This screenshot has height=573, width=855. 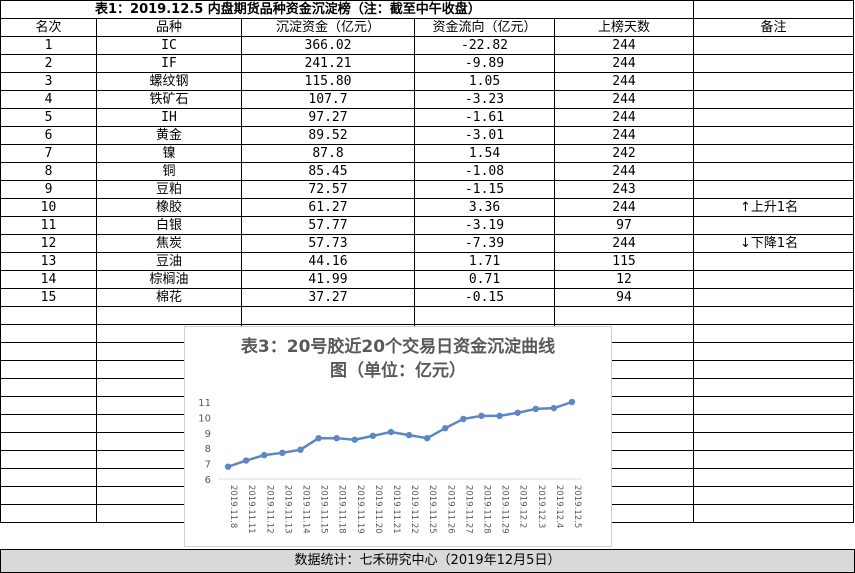 I want to click on cell-name: 焦炭, so click(x=169, y=243).